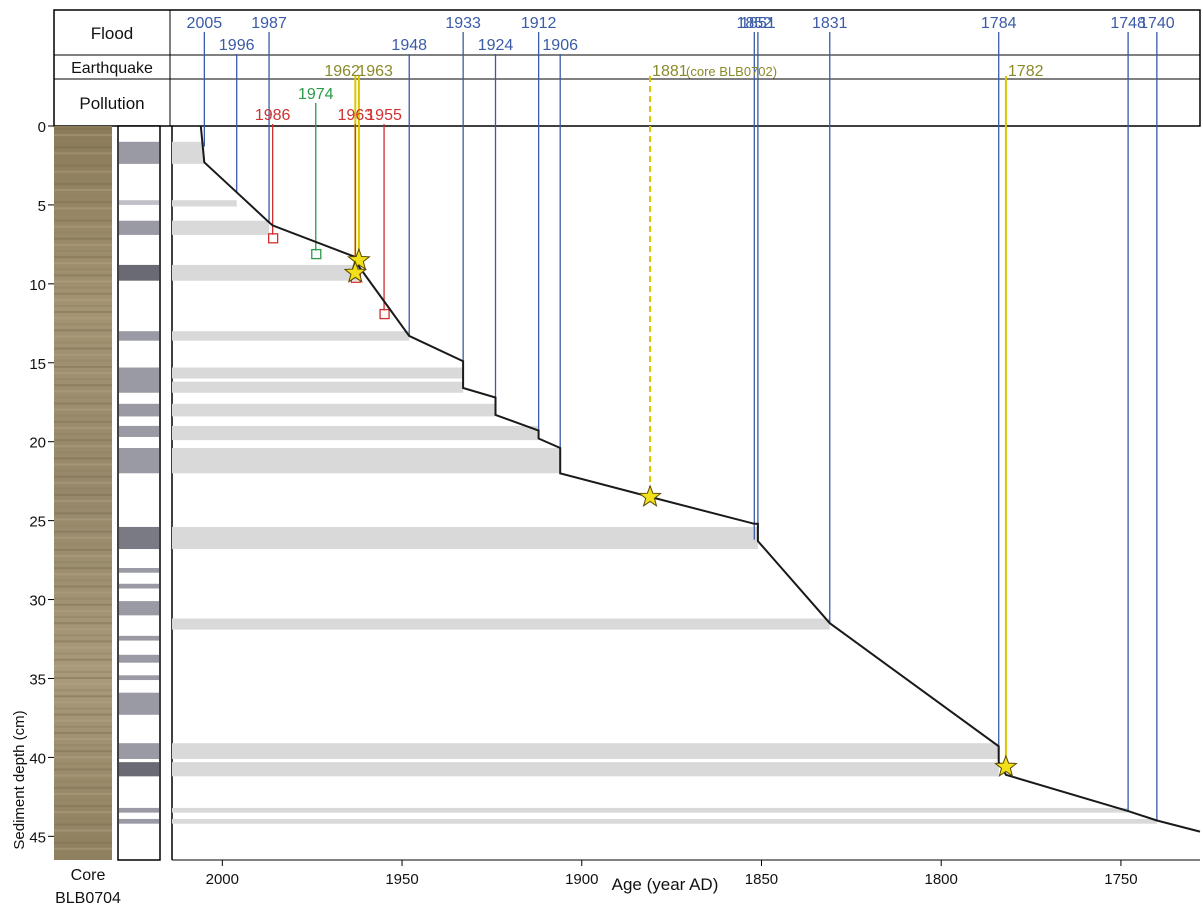 The height and width of the screenshot is (910, 1203). Describe the element at coordinates (463, 23) in the screenshot. I see `flood-label: 1933` at that location.